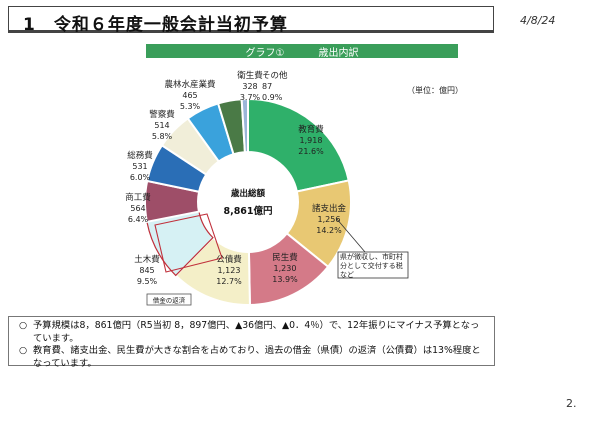  I want to click on center-label: 歳出総額, so click(248, 193).